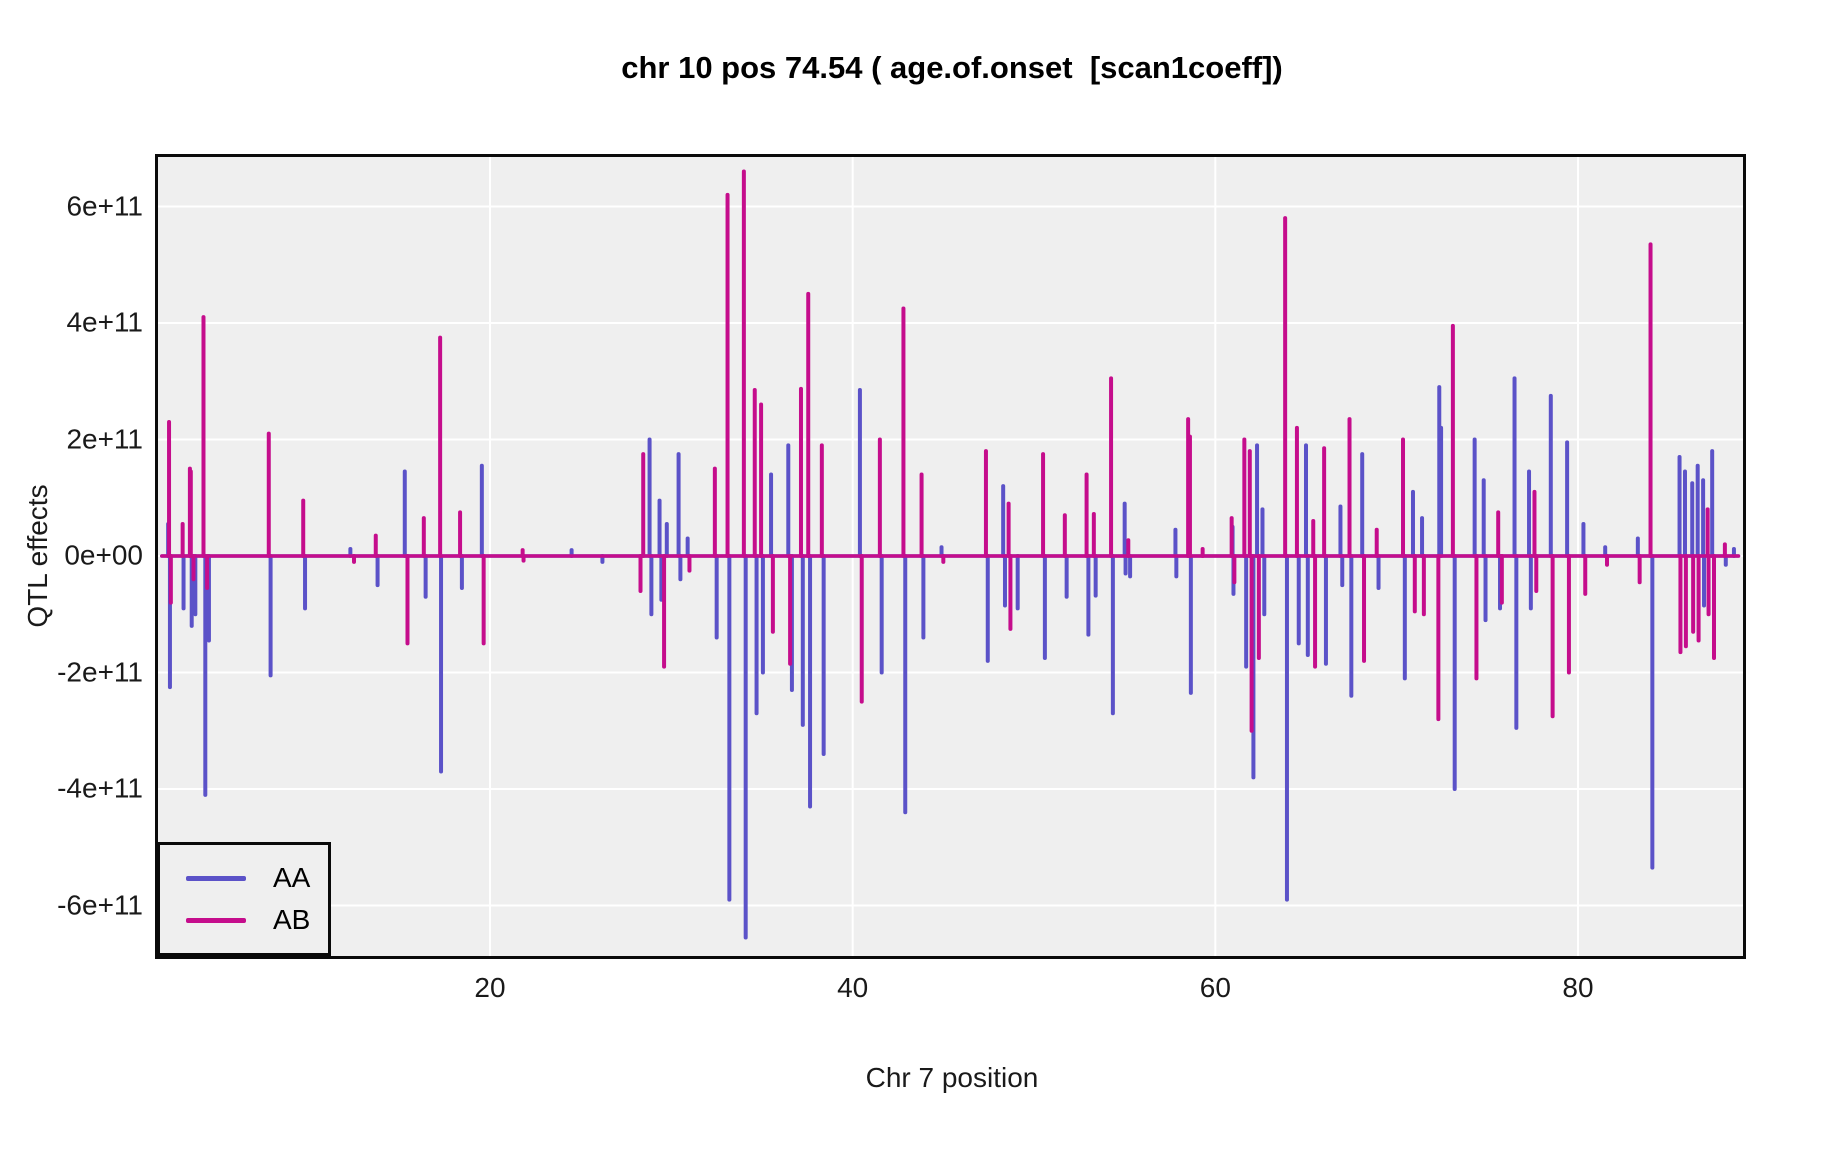 Image resolution: width=1824 pixels, height=1152 pixels. I want to click on ab-line-swatch, so click(216, 920).